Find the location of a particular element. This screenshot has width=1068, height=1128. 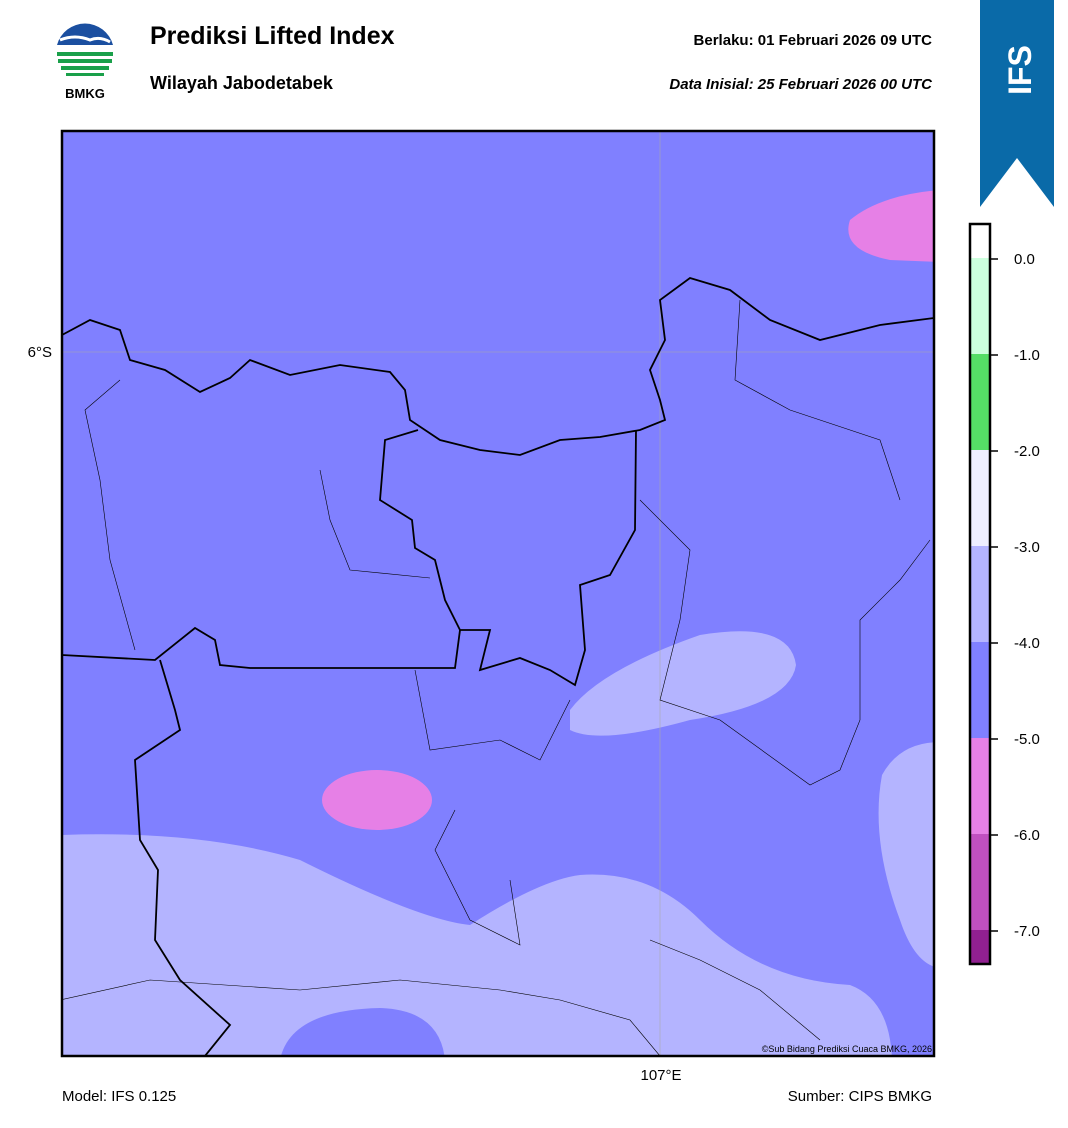

title: Prediksi Lifted Index is located at coordinates (272, 36).